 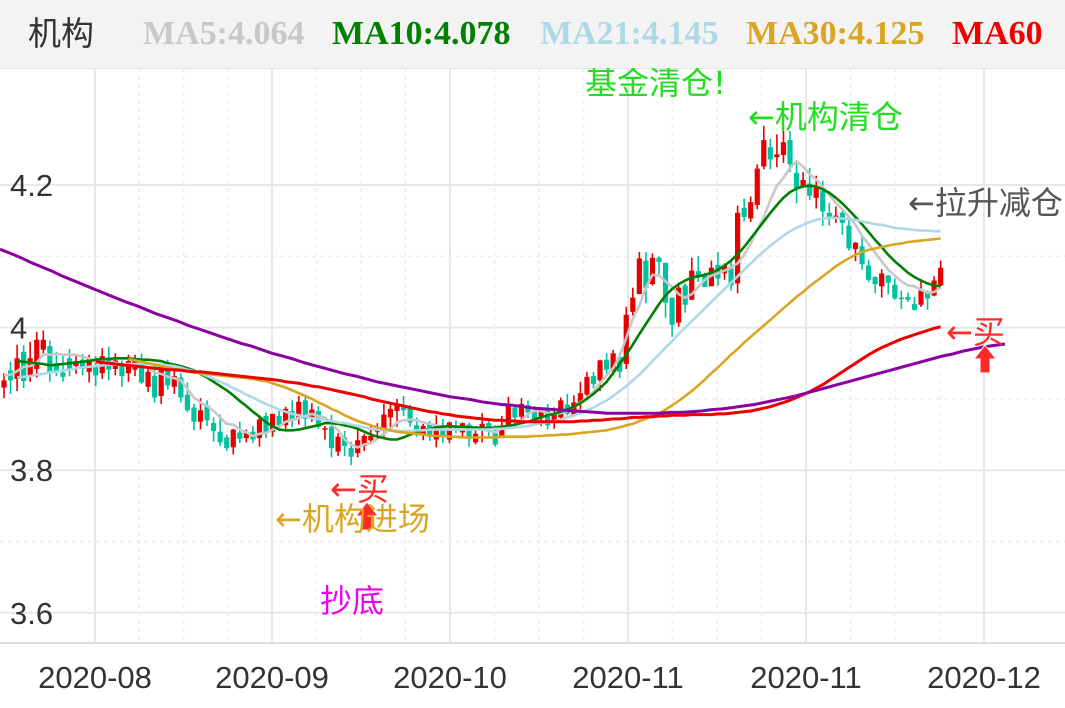 I want to click on y-axis: 3.6 3.8 4 4.2, so click(x=31, y=399).